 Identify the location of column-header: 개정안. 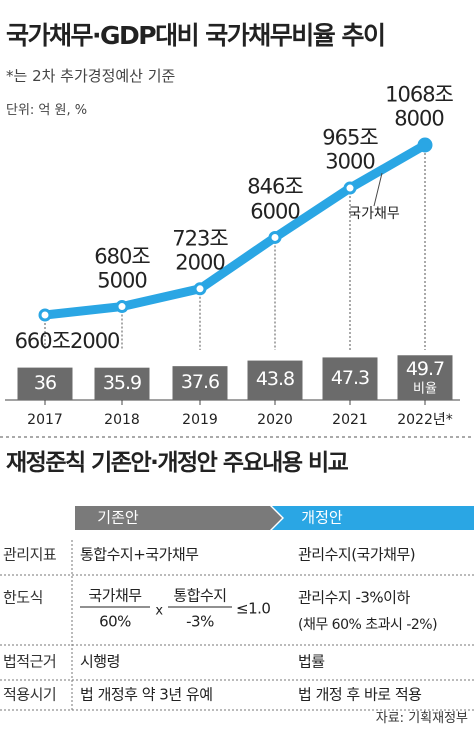
(322, 517).